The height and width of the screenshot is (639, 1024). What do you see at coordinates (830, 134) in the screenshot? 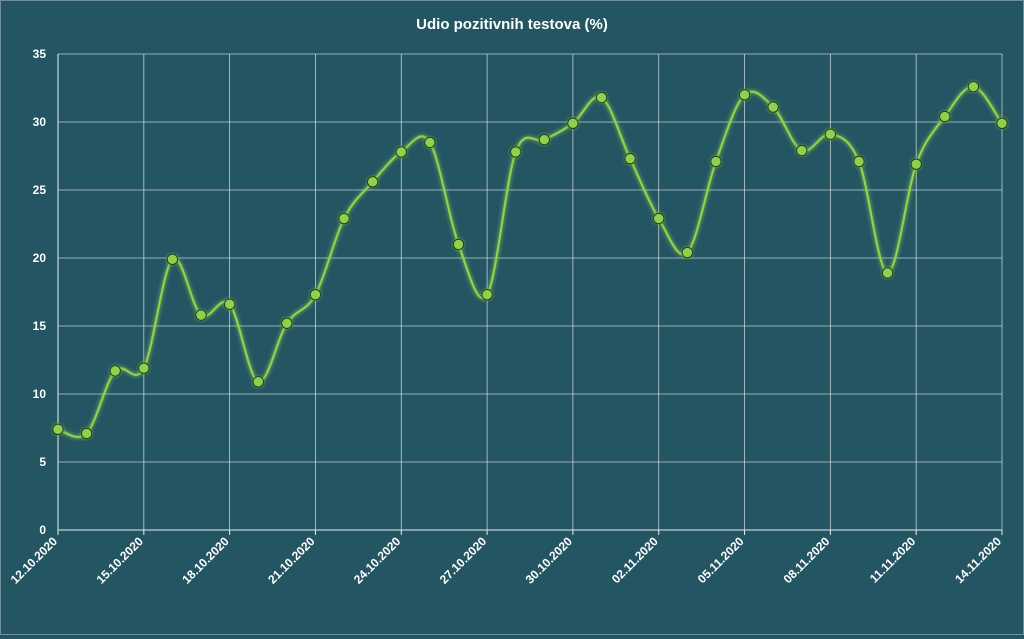
I see `data-point-08.11.2020` at bounding box center [830, 134].